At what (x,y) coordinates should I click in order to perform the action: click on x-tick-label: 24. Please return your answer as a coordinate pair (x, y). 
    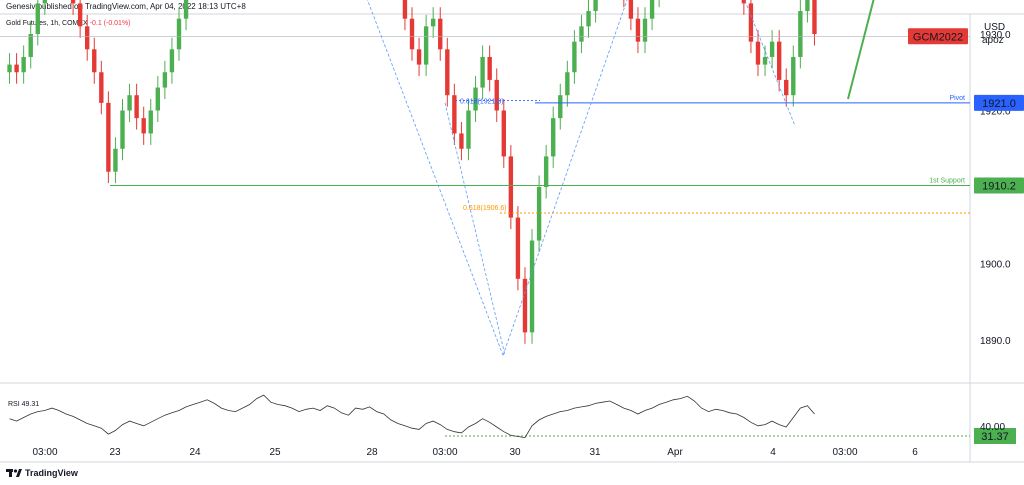
    Looking at the image, I should click on (195, 452).